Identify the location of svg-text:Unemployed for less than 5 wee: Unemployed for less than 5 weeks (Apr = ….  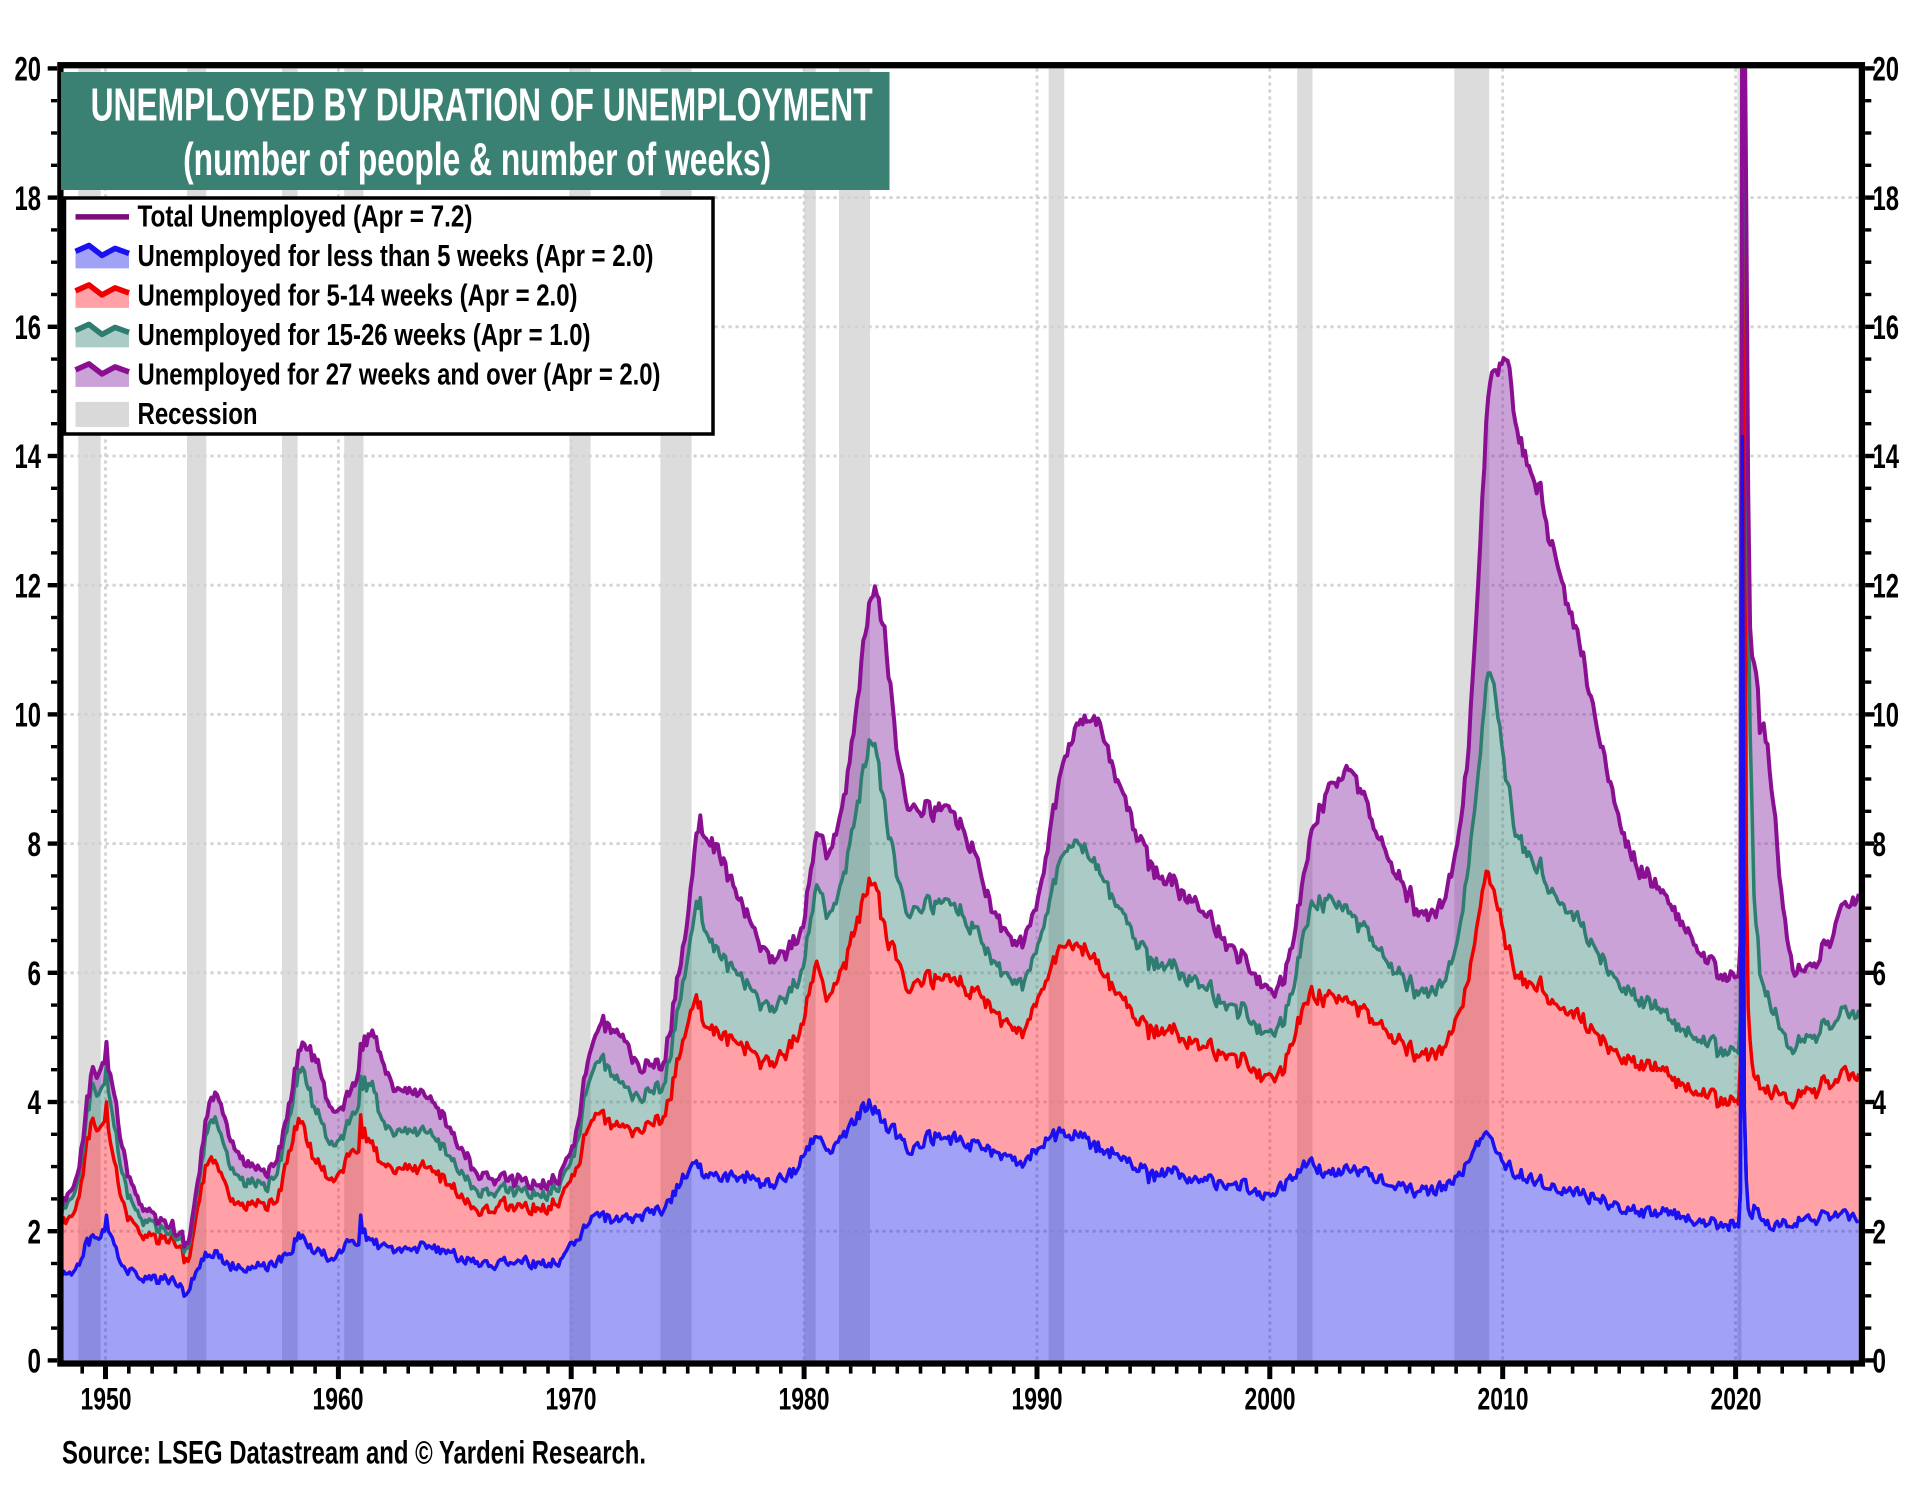
(396, 255).